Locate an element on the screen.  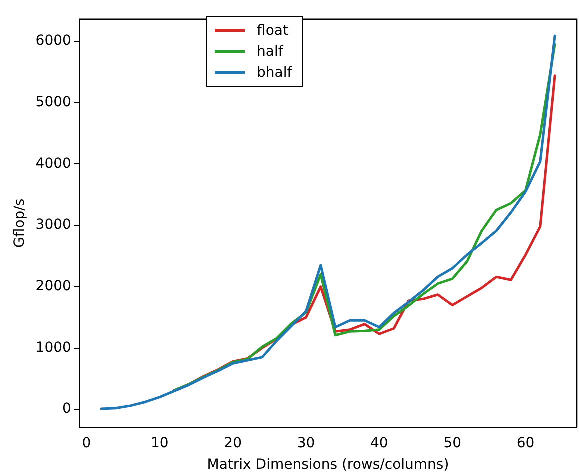
legend-label: half is located at coordinates (270, 52).